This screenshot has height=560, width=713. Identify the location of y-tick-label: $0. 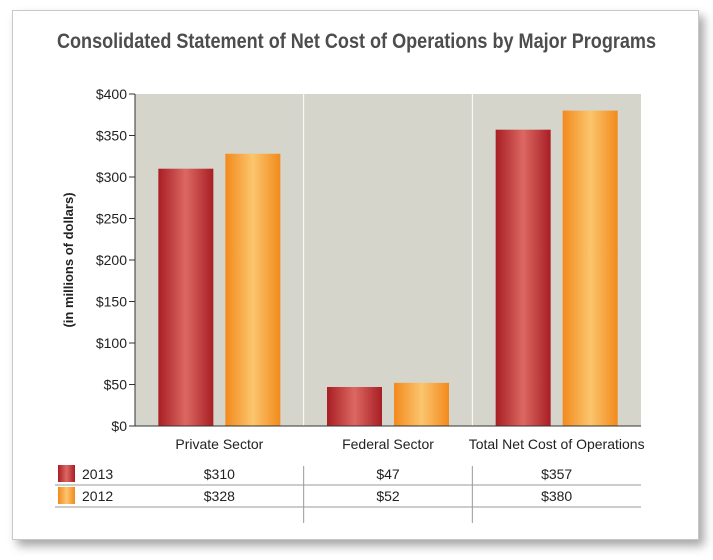
(119, 426).